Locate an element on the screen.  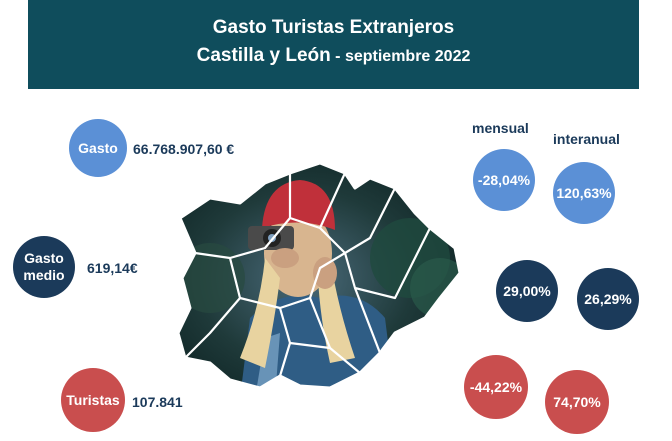
gasto-circle: Gasto is located at coordinates (98, 148).